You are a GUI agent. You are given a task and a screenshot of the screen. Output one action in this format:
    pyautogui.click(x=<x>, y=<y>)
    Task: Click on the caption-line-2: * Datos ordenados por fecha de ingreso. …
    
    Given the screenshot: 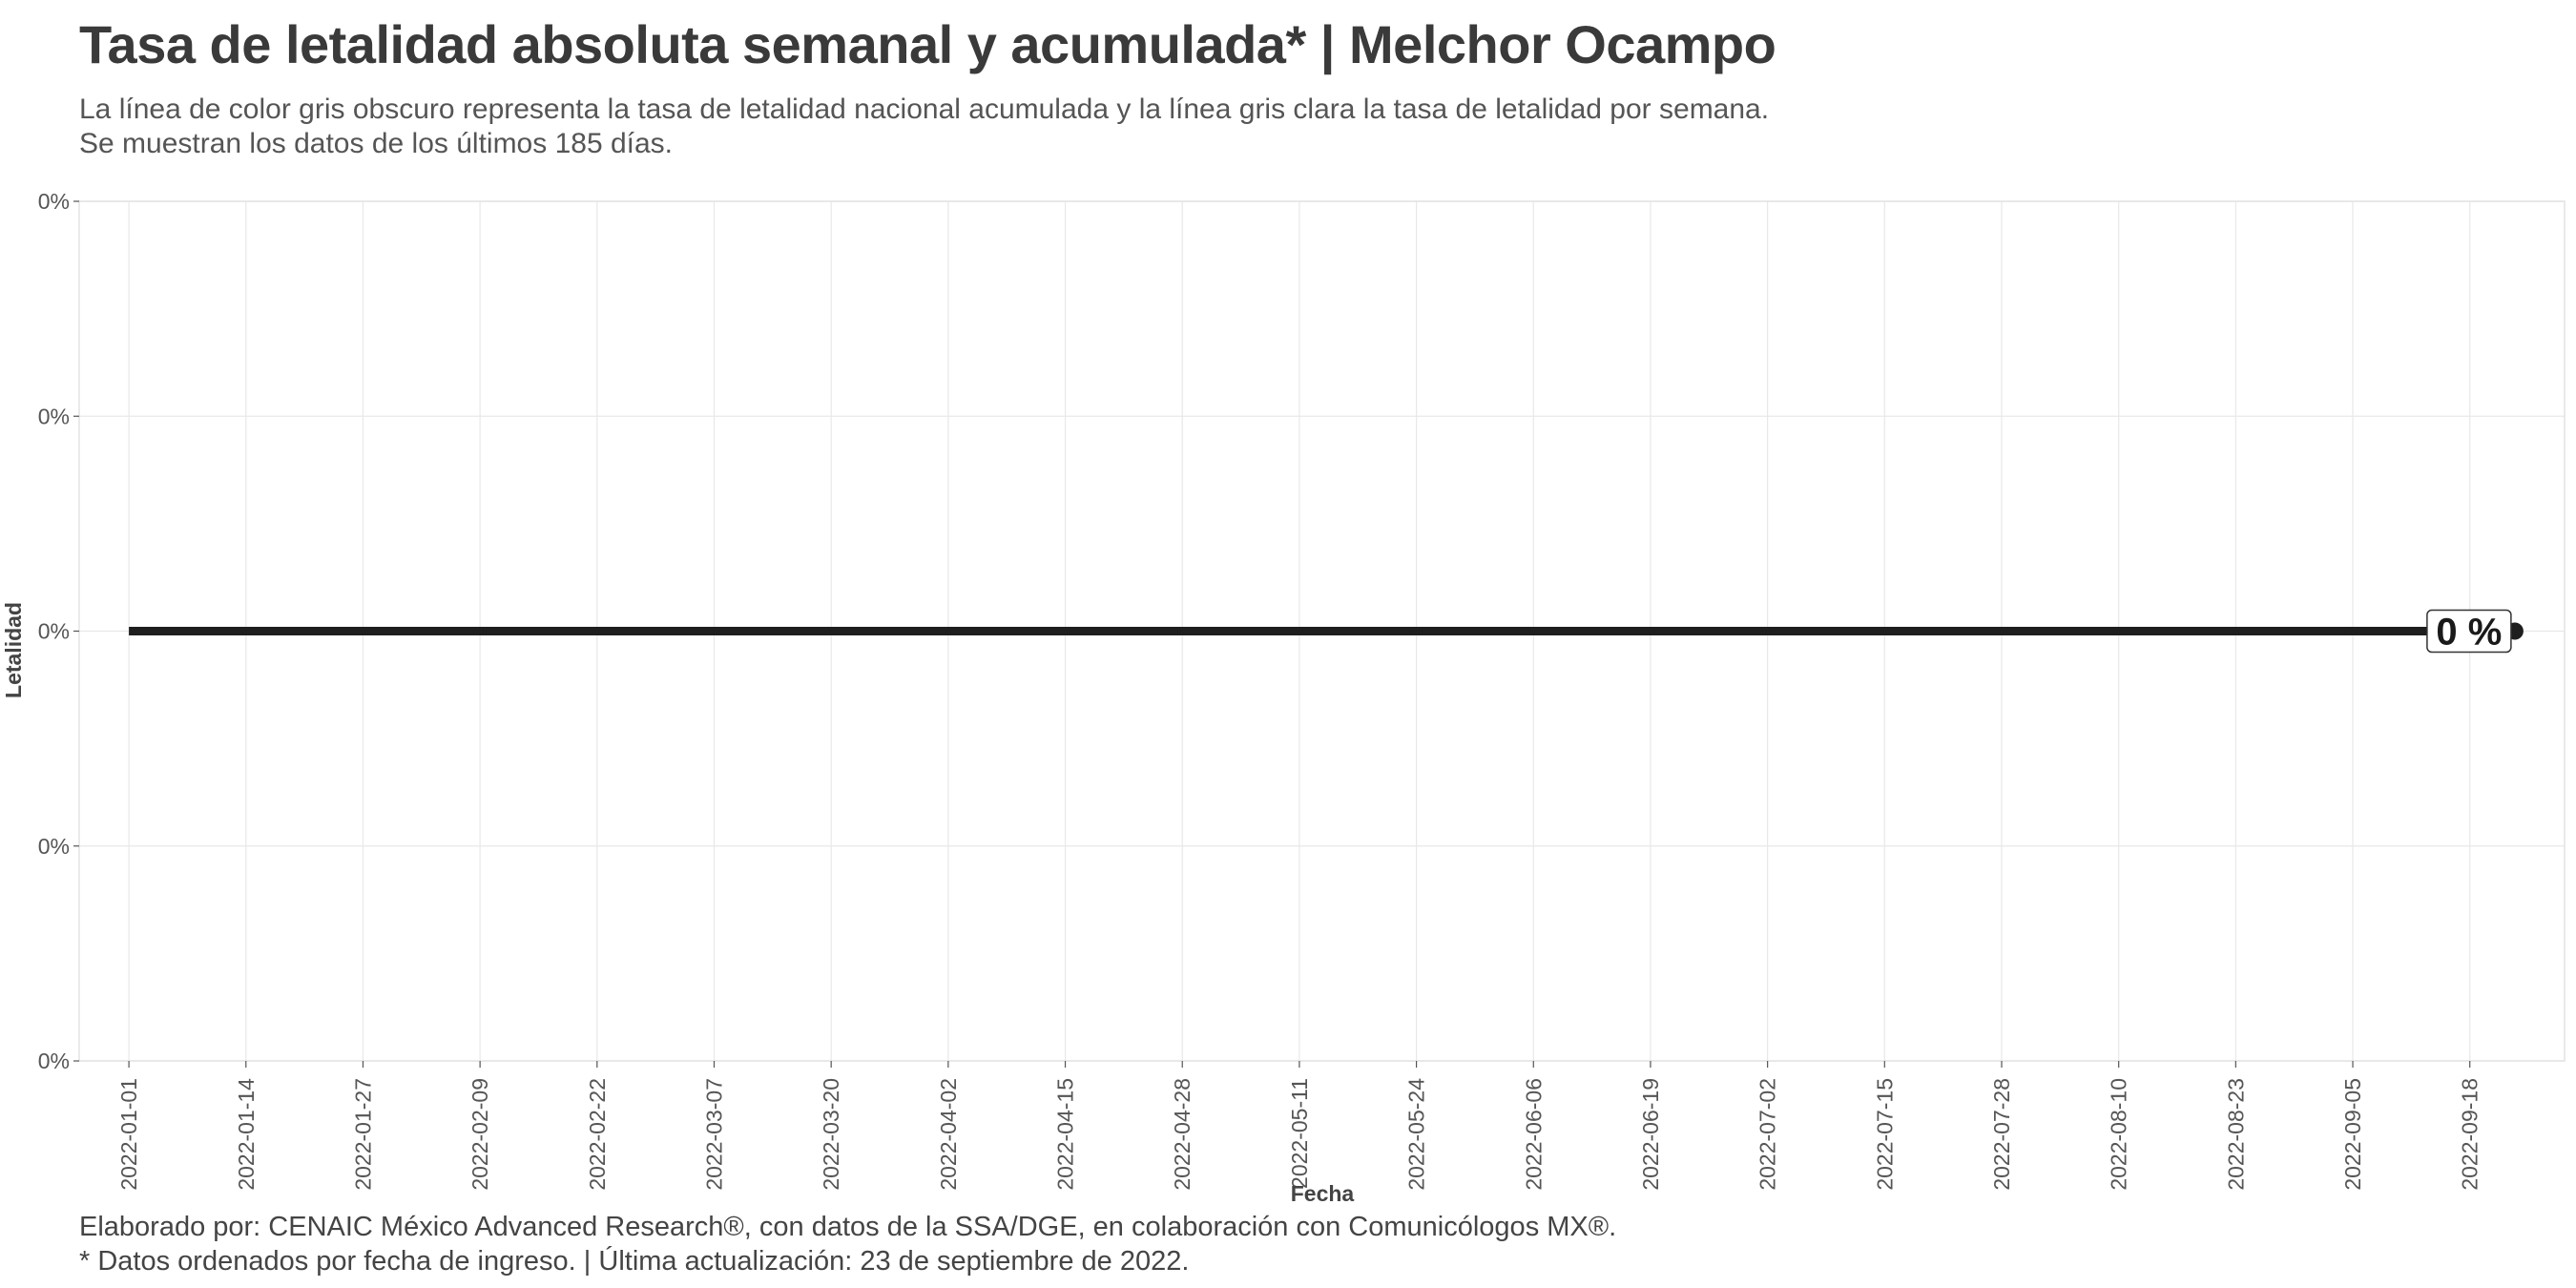 What is the action you would take?
    pyautogui.click(x=634, y=1261)
    